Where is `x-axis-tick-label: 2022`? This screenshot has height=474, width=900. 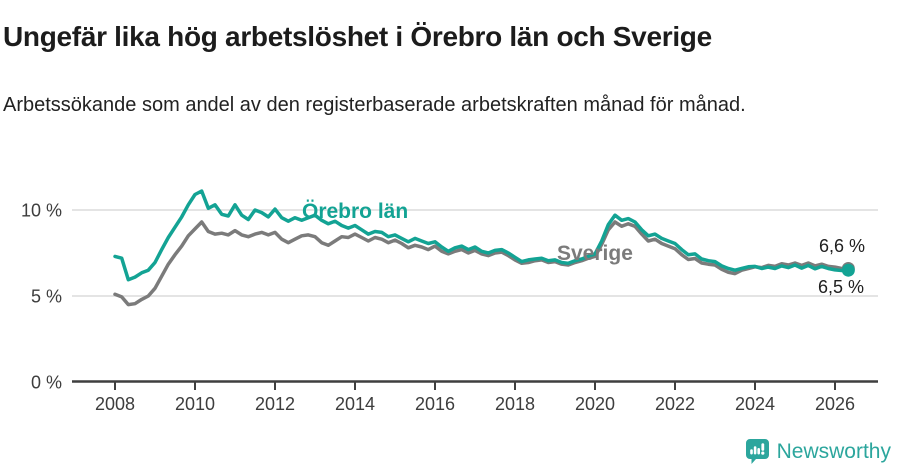 x-axis-tick-label: 2022 is located at coordinates (675, 404).